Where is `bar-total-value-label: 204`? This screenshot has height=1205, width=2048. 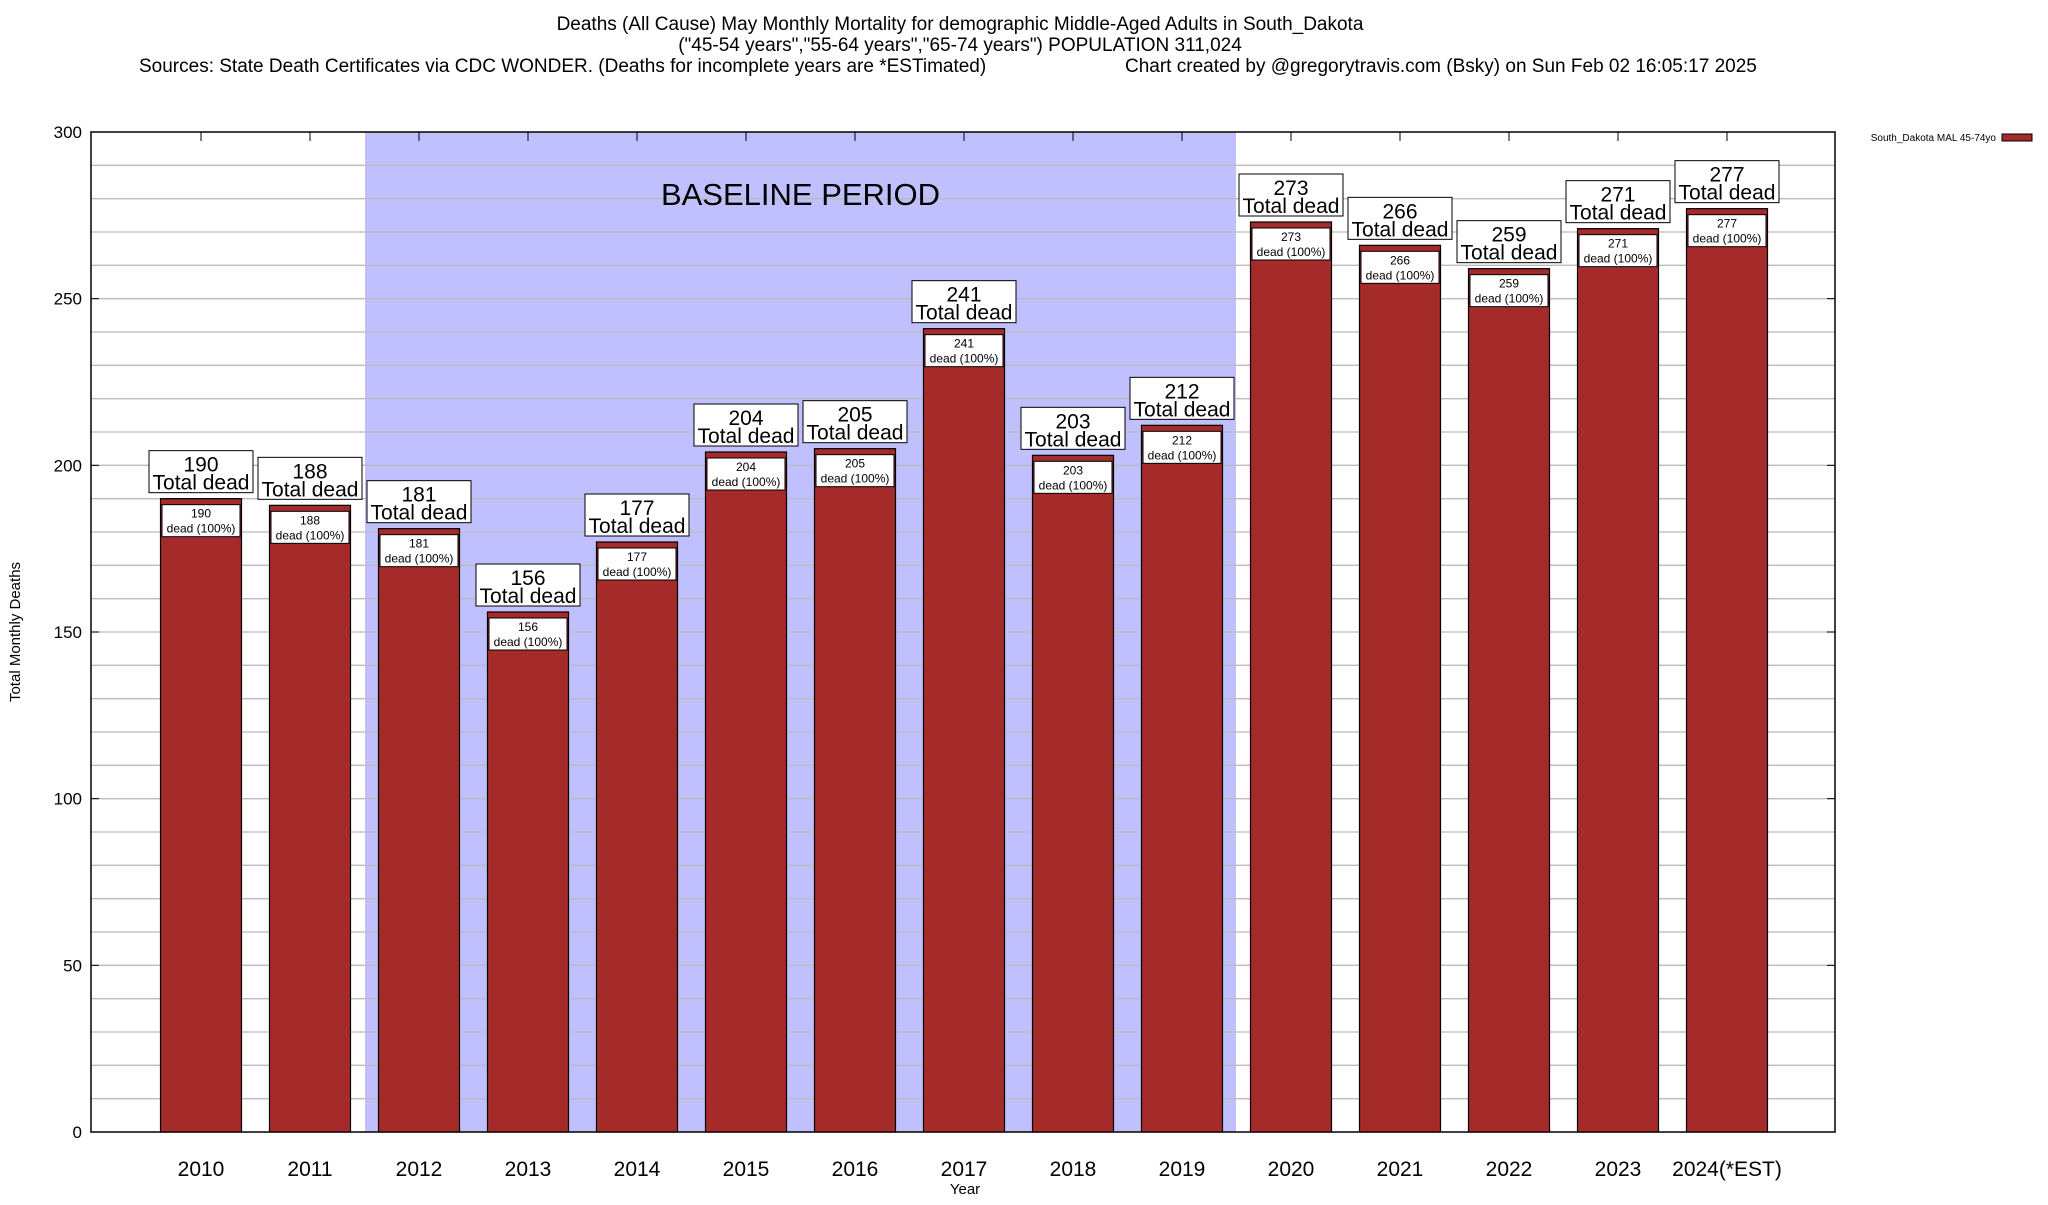 bar-total-value-label: 204 is located at coordinates (745, 418).